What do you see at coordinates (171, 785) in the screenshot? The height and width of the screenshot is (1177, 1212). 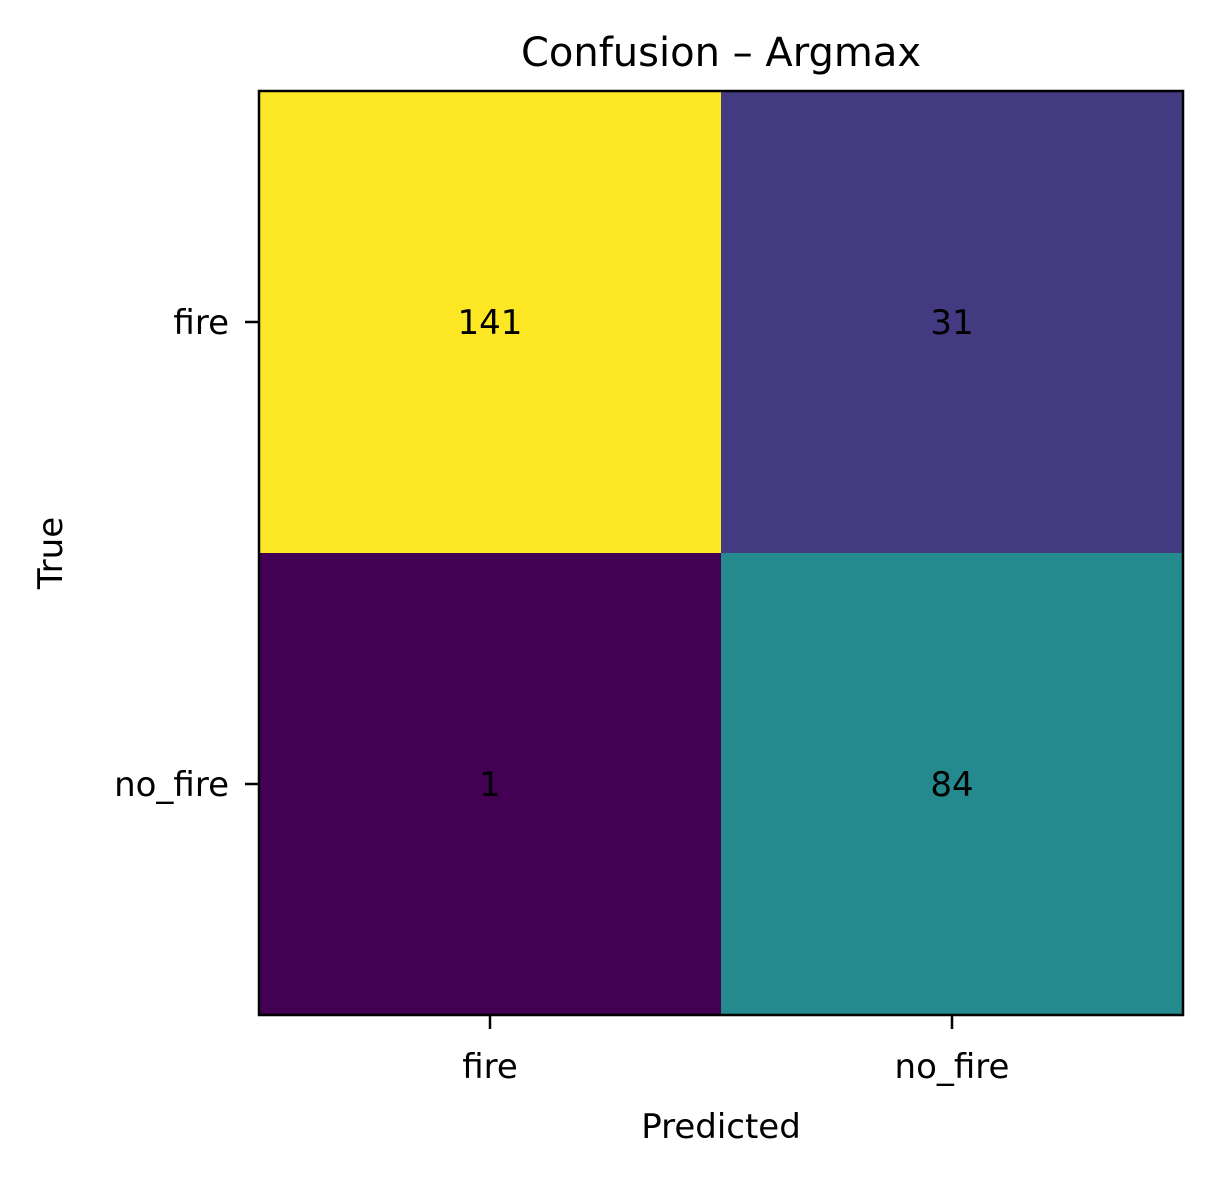 I see `y-tick-label: no_fire` at bounding box center [171, 785].